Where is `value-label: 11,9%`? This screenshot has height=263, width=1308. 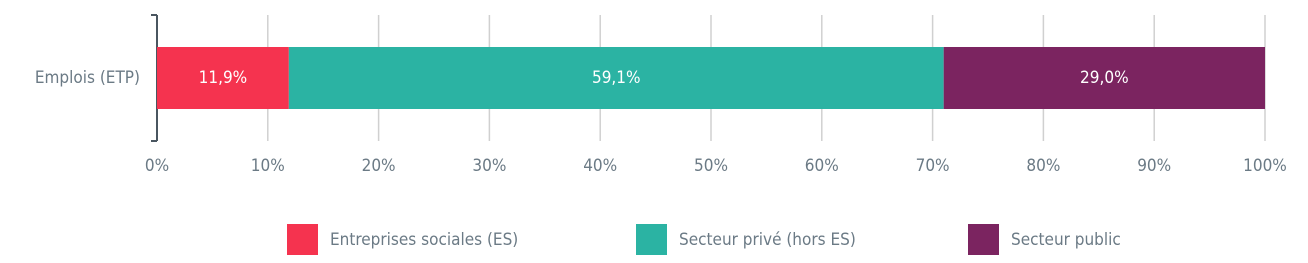 value-label: 11,9% is located at coordinates (223, 78).